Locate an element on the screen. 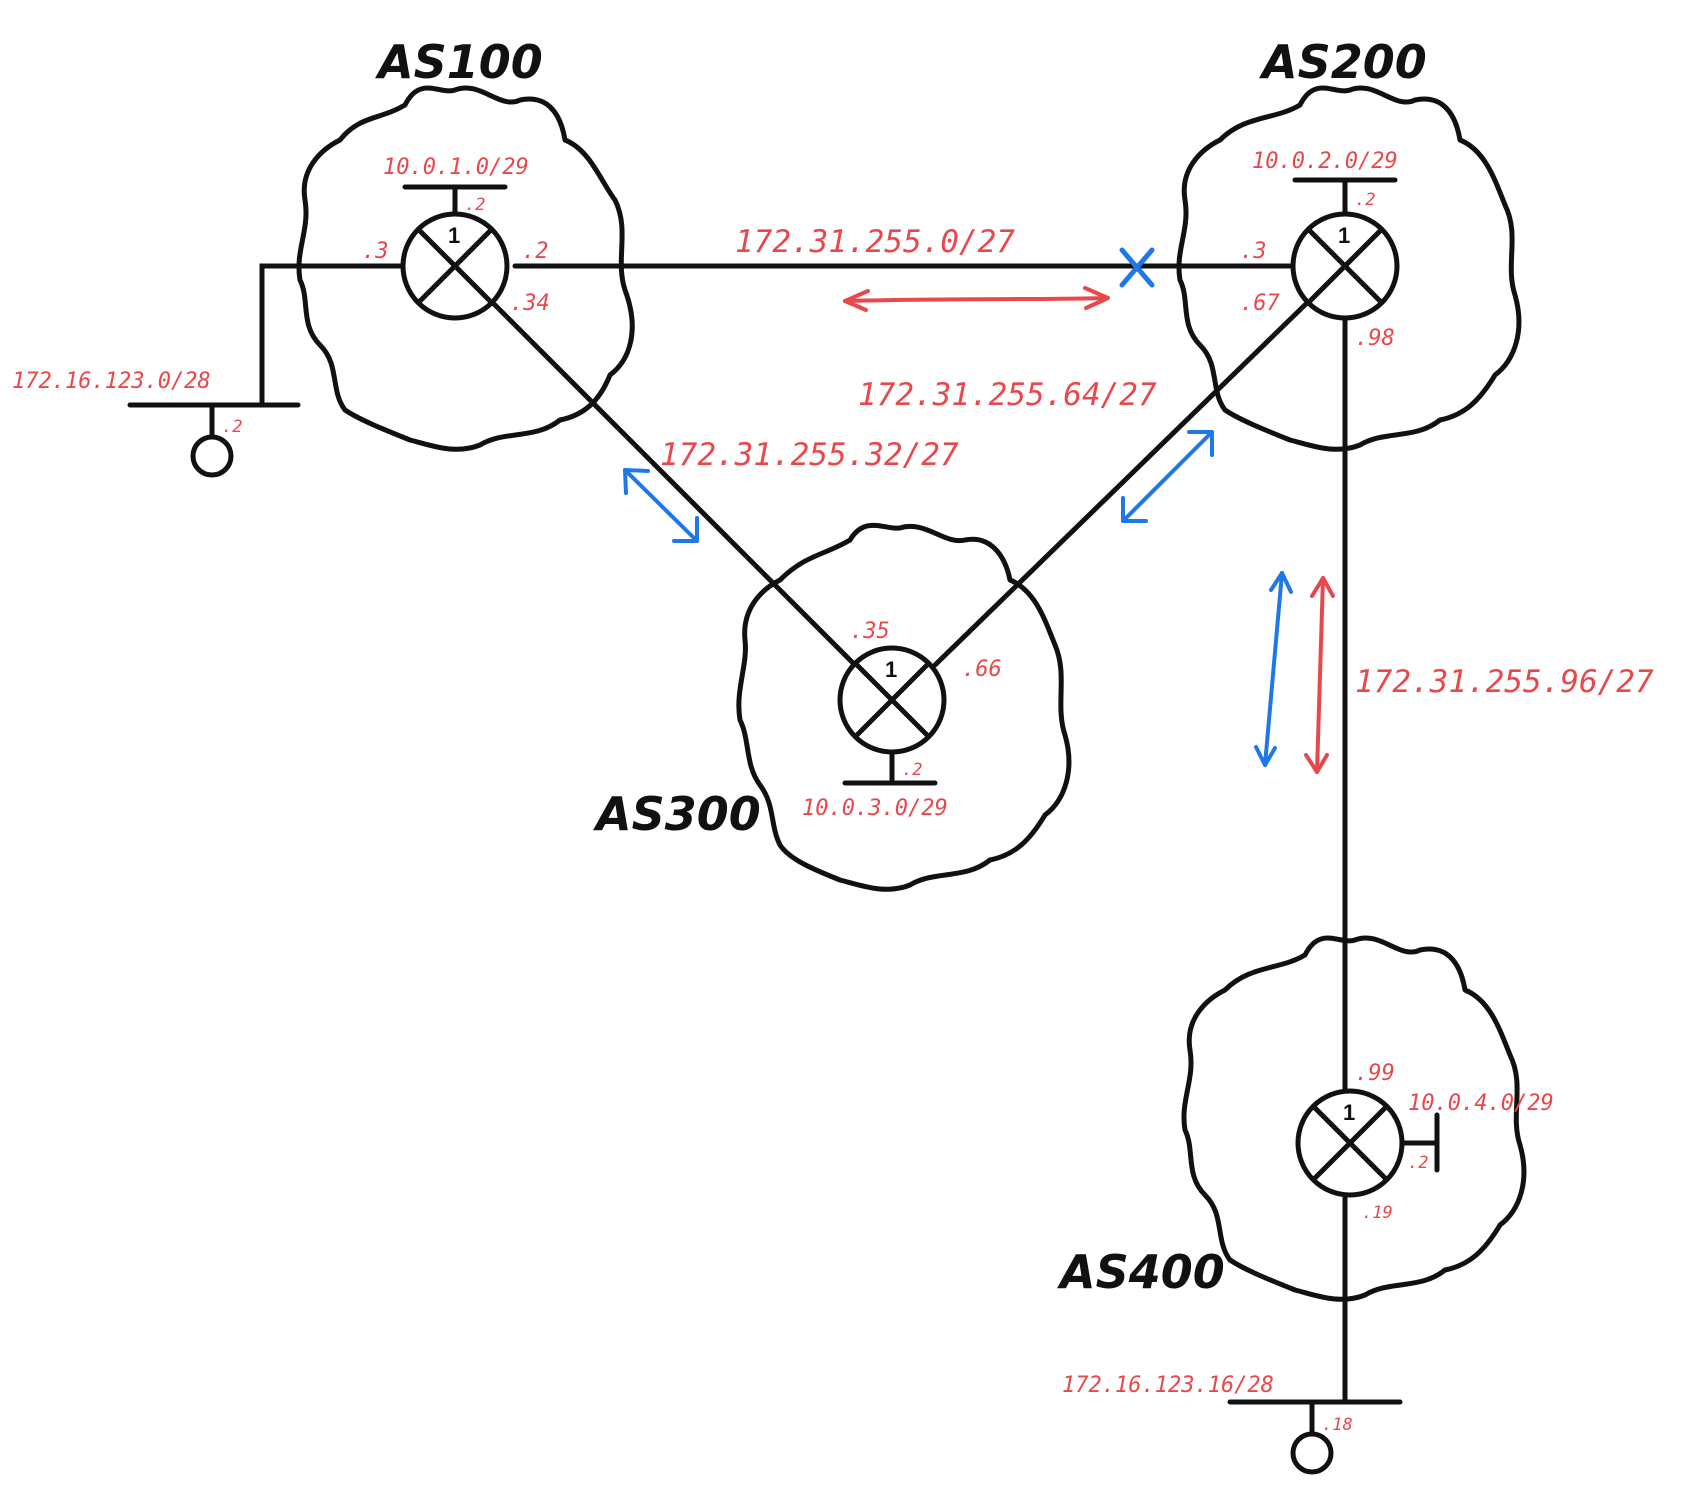  as300-cloud is located at coordinates (904, 707).